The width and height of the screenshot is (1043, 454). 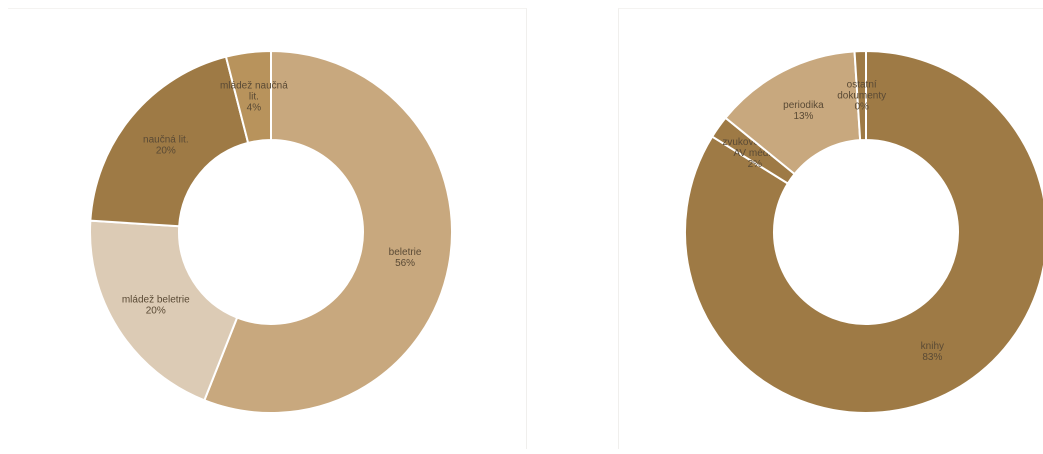 What do you see at coordinates (405, 252) in the screenshot?
I see `slice-label-line: beletrie` at bounding box center [405, 252].